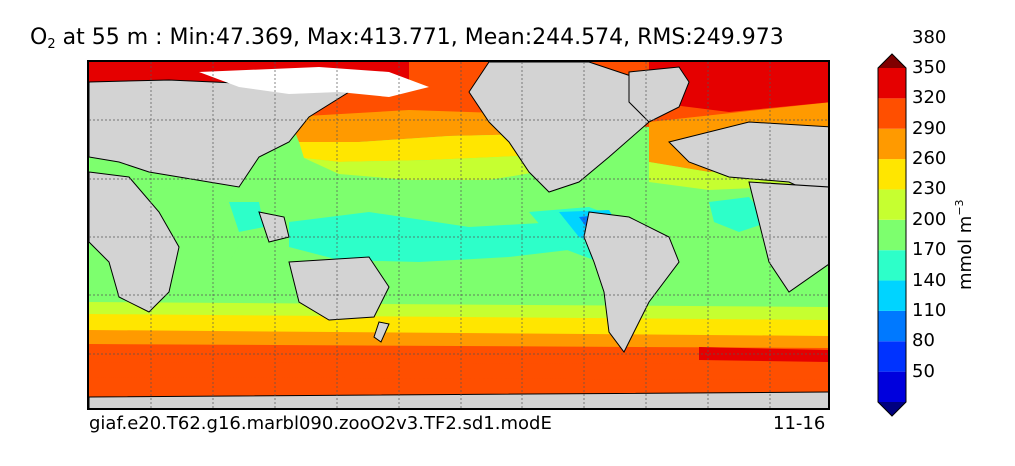  I want to click on colorbar-units-label: mmol m−3, so click(964, 244).